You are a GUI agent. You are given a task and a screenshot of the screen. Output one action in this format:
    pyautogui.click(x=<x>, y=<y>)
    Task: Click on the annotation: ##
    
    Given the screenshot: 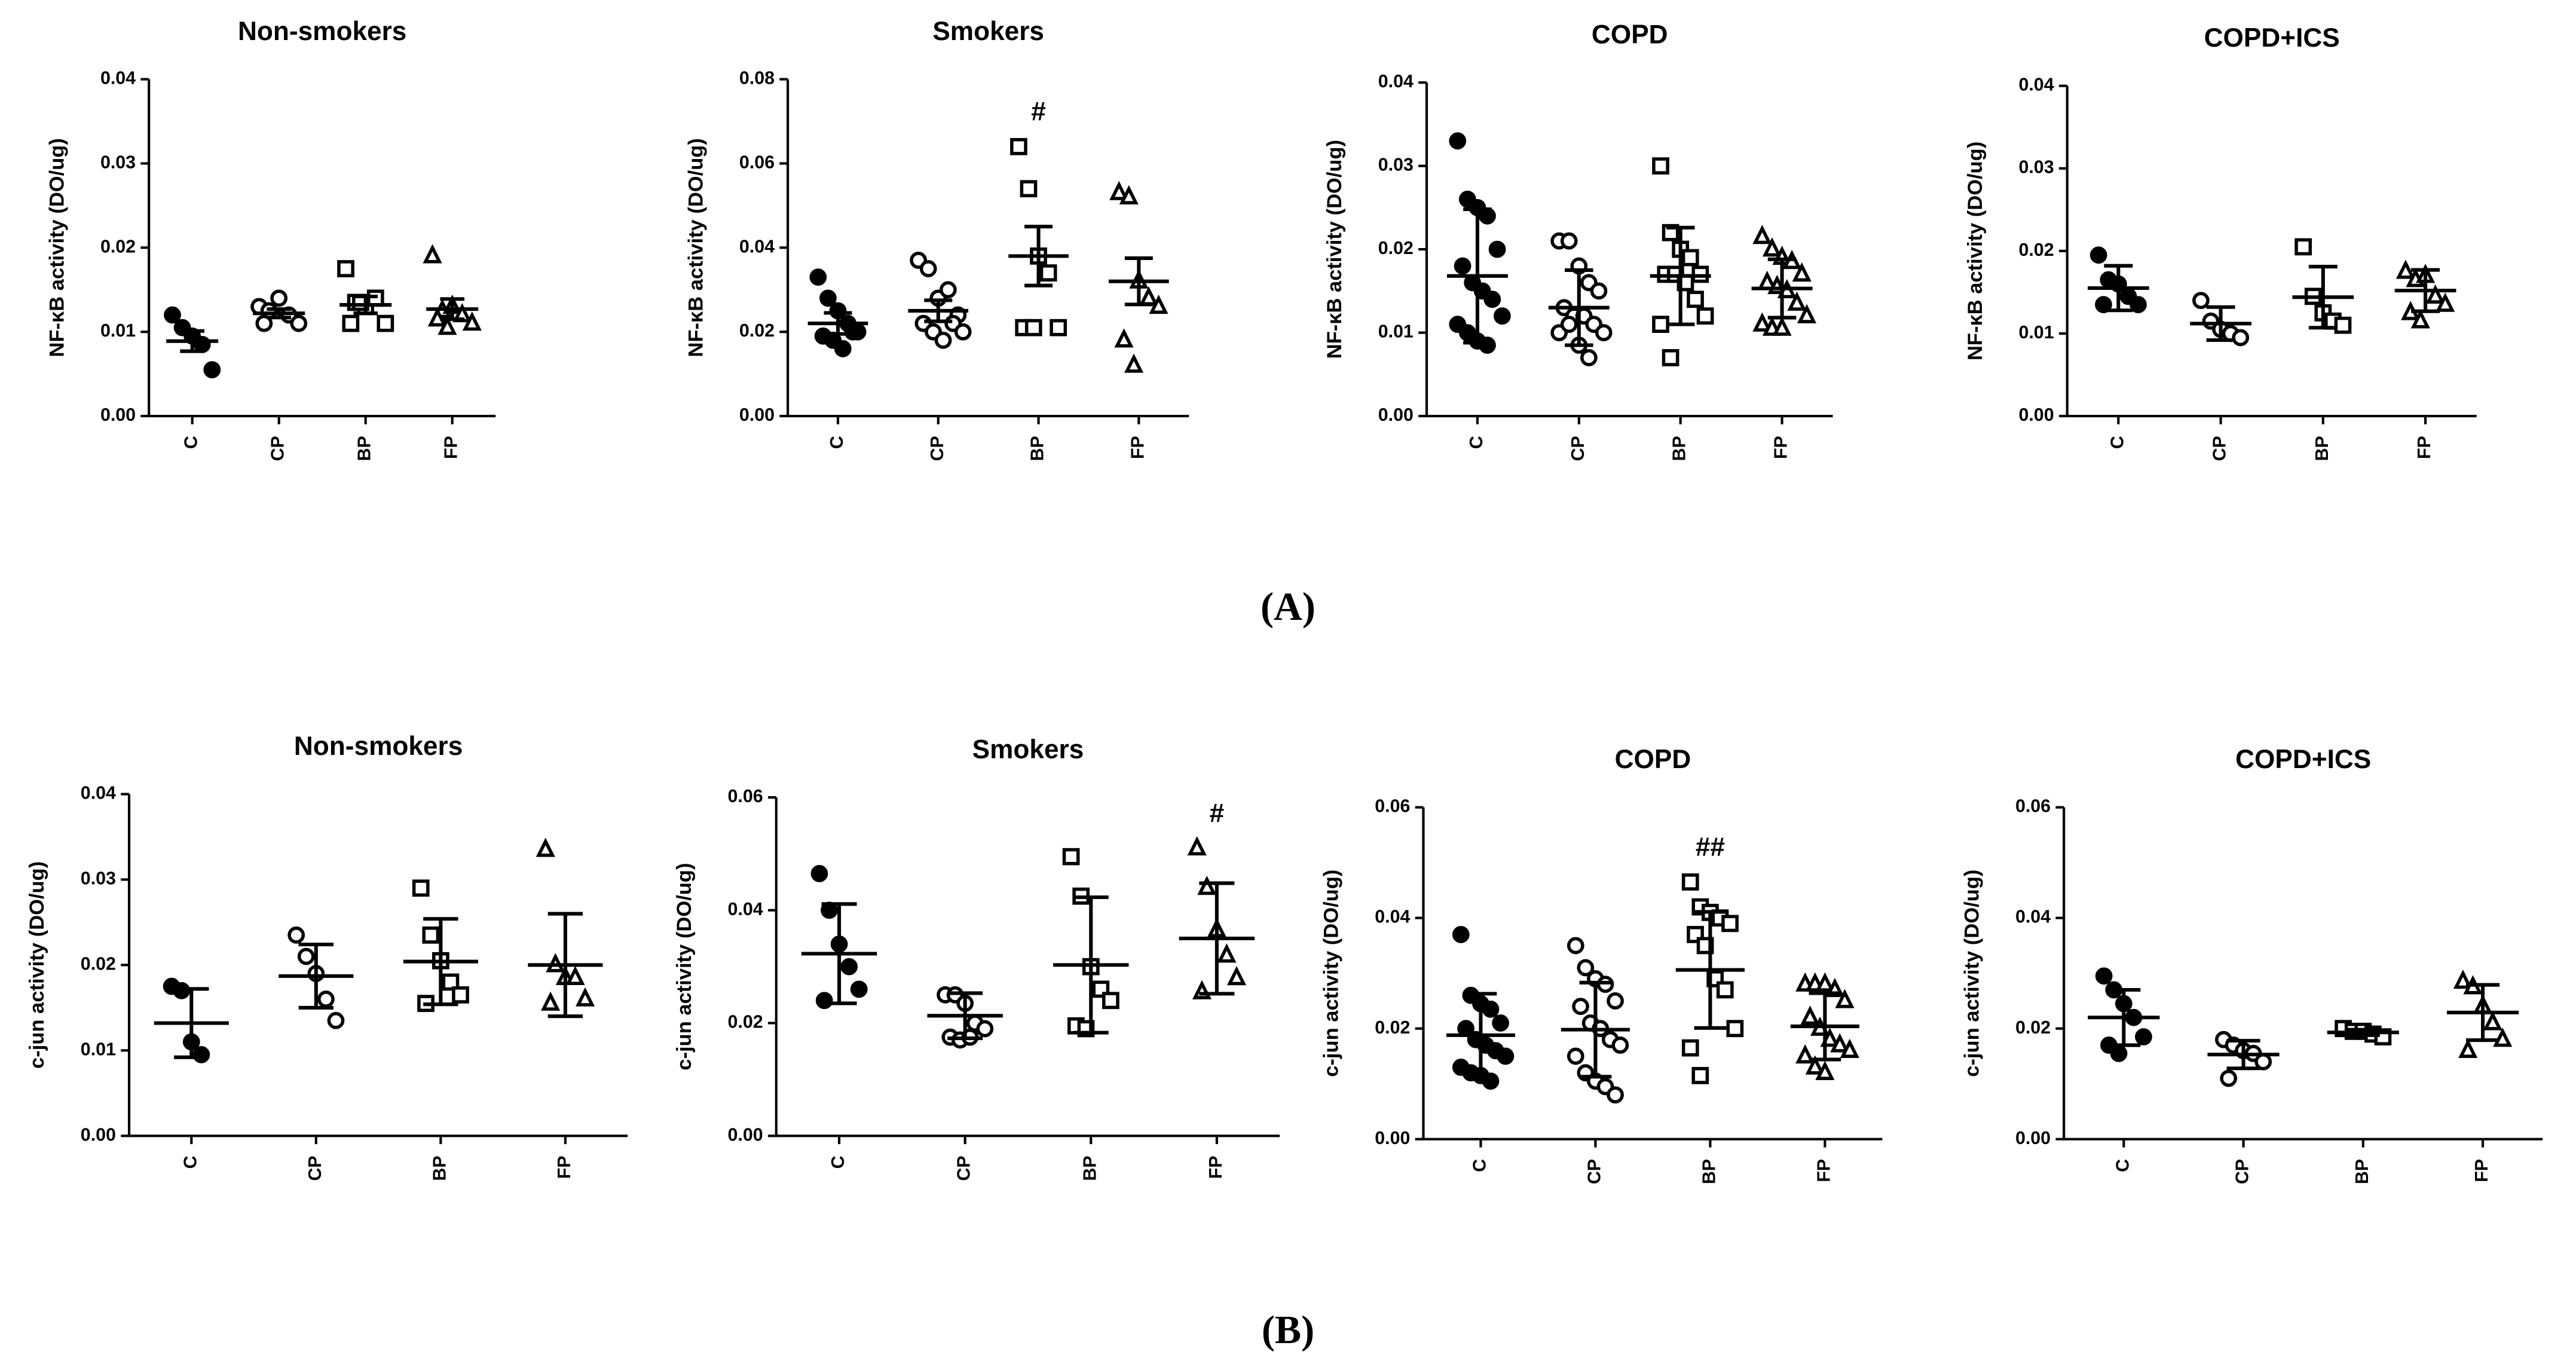 What is the action you would take?
    pyautogui.click(x=1710, y=847)
    